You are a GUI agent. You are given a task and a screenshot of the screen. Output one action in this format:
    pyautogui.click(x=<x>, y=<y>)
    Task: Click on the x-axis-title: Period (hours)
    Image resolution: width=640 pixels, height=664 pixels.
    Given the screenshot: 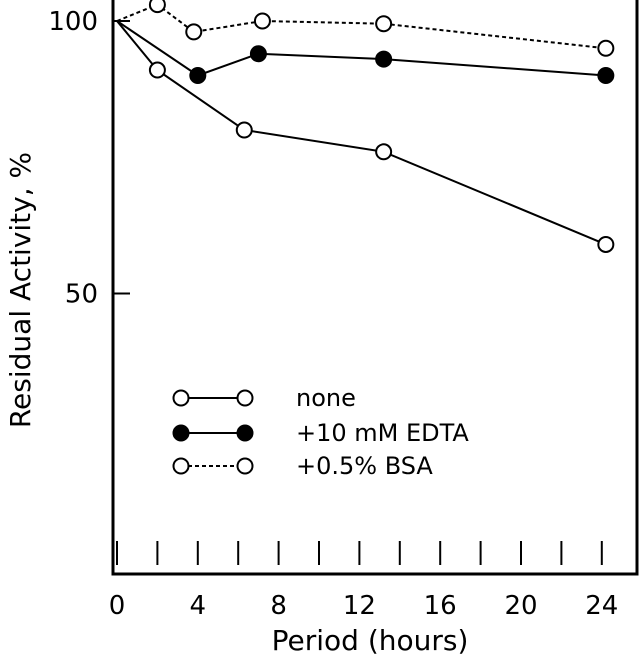 What is the action you would take?
    pyautogui.click(x=370, y=640)
    